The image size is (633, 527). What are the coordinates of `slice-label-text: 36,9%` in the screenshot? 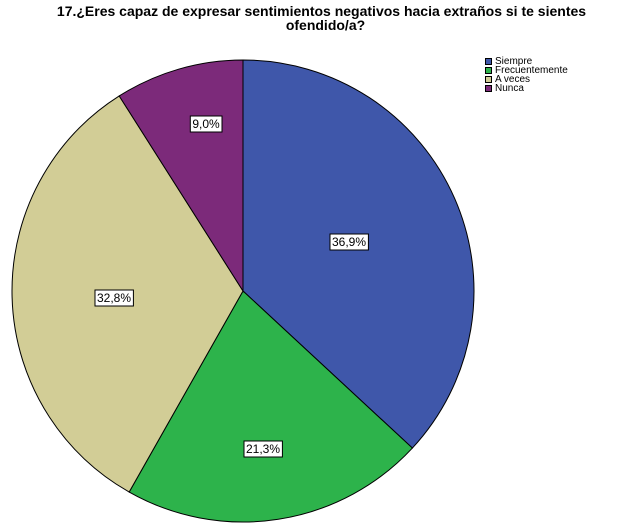 It's located at (349, 242).